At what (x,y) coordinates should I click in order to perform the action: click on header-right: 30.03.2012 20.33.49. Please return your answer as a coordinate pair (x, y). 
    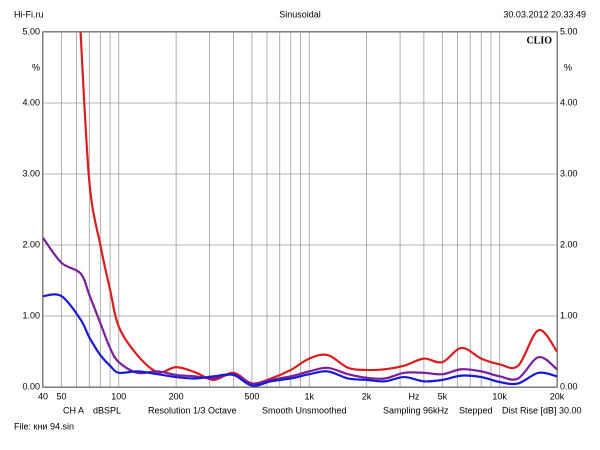
    Looking at the image, I should click on (544, 14).